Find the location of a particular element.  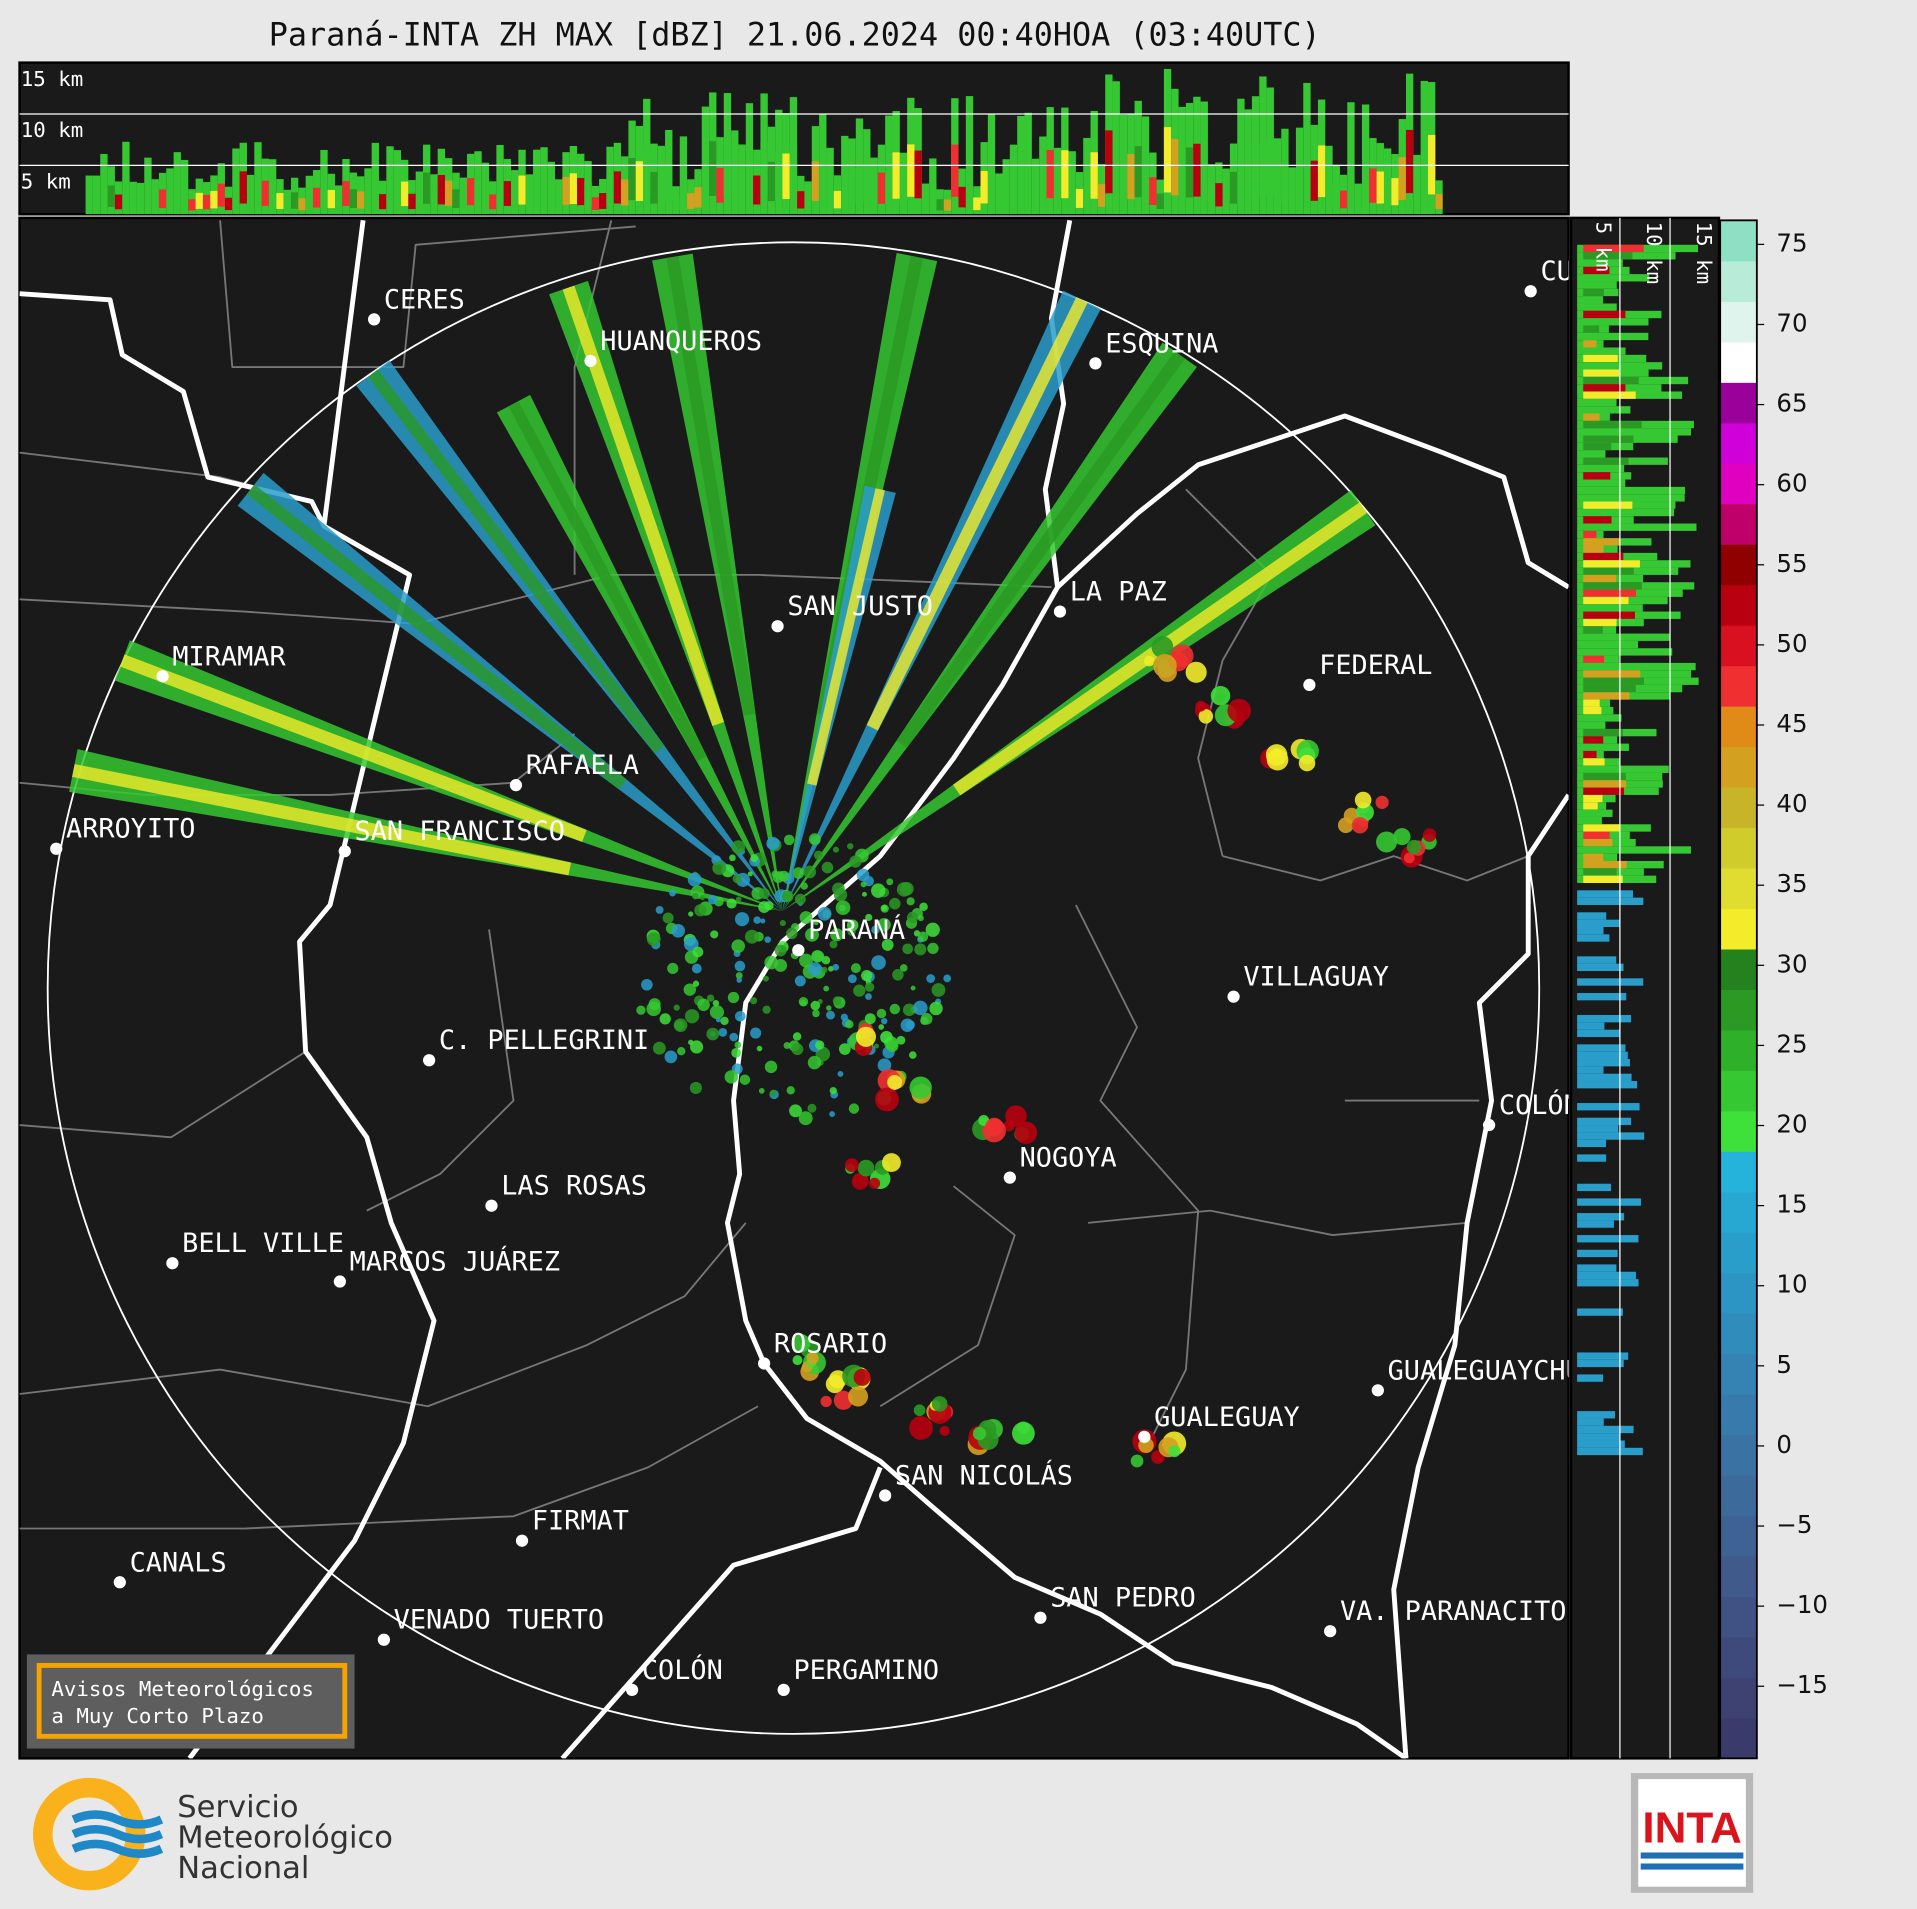

city-label: SAN PEDRO is located at coordinates (1123, 1598).